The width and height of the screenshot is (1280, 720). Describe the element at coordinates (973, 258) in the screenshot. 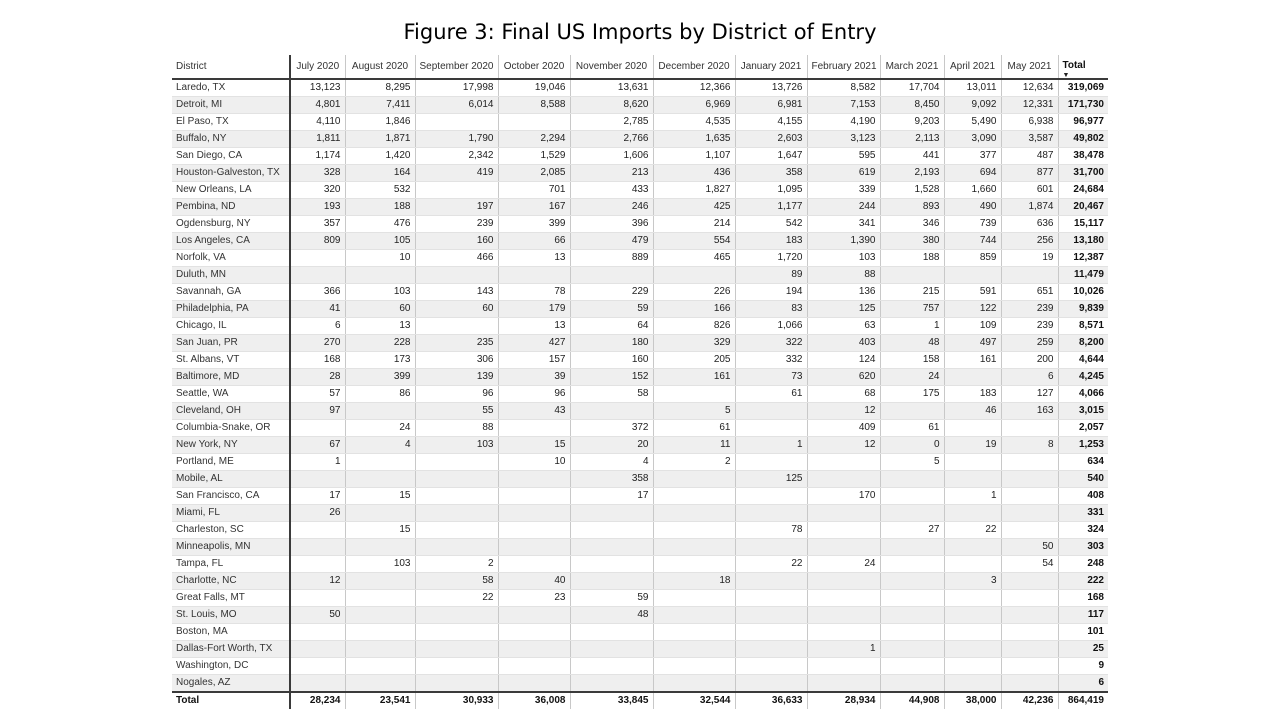

I see `value-cell: 859` at that location.